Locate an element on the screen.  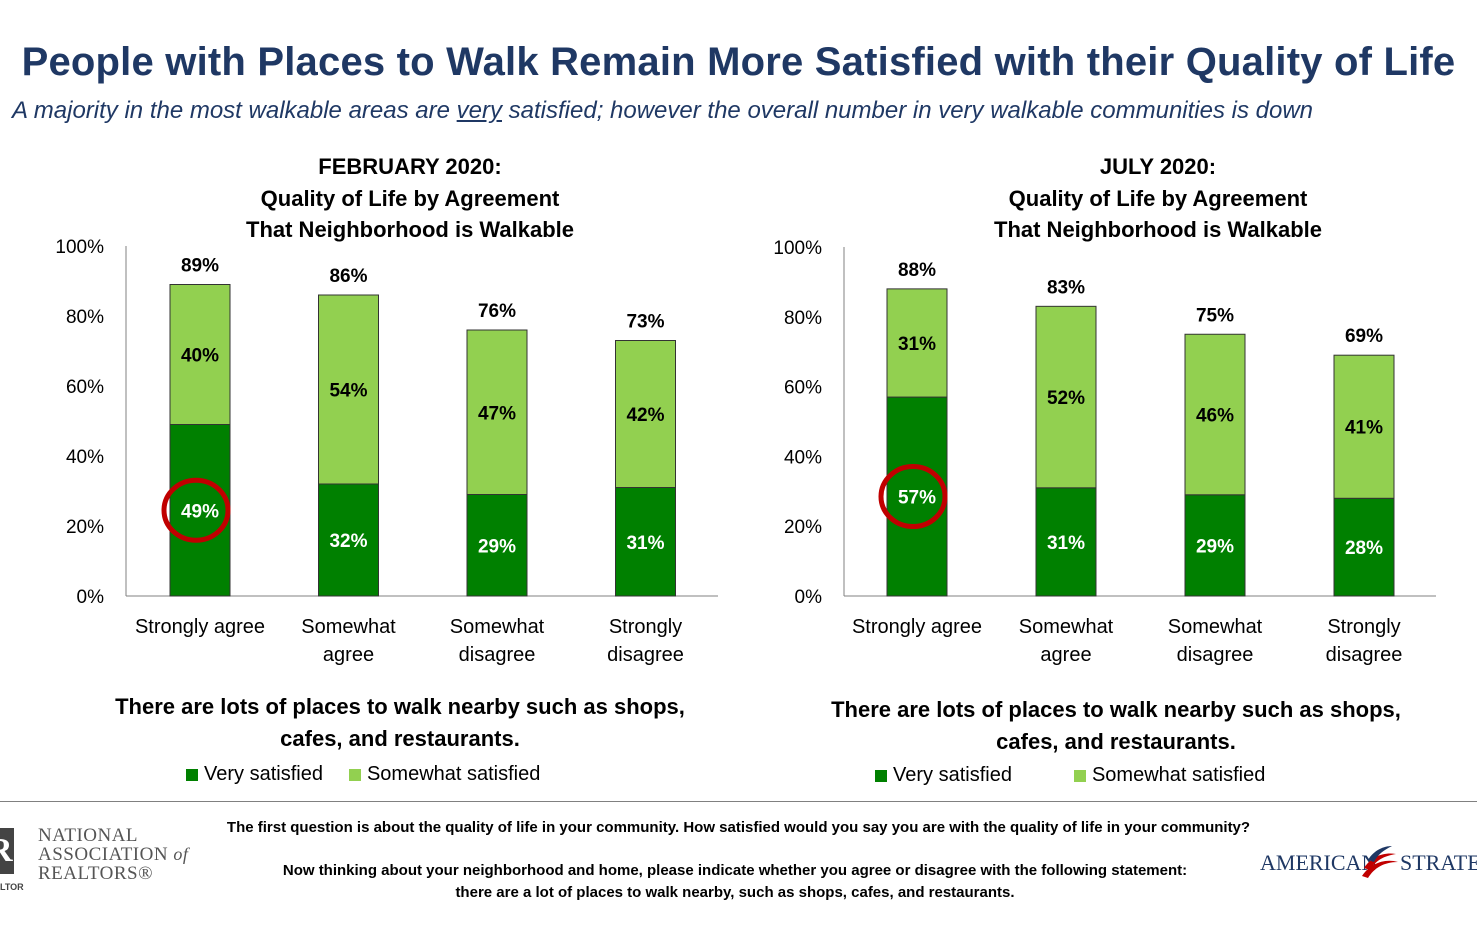
data-label-total: 73% is located at coordinates (645, 322).